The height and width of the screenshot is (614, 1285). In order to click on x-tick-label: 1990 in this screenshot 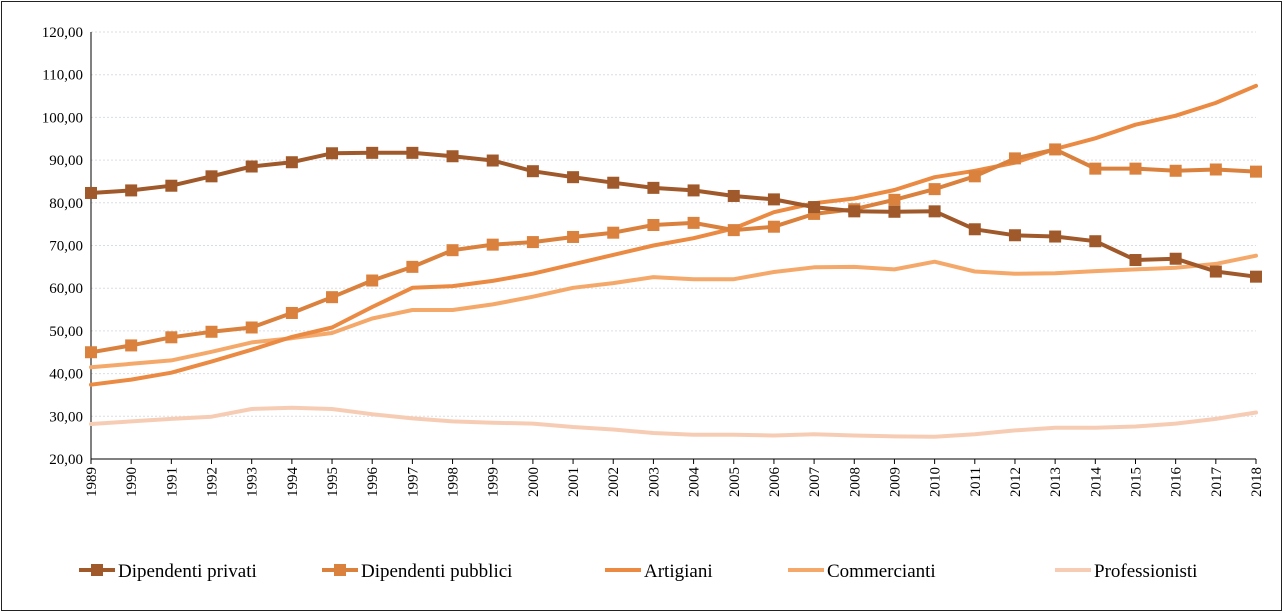, I will do `click(132, 482)`.